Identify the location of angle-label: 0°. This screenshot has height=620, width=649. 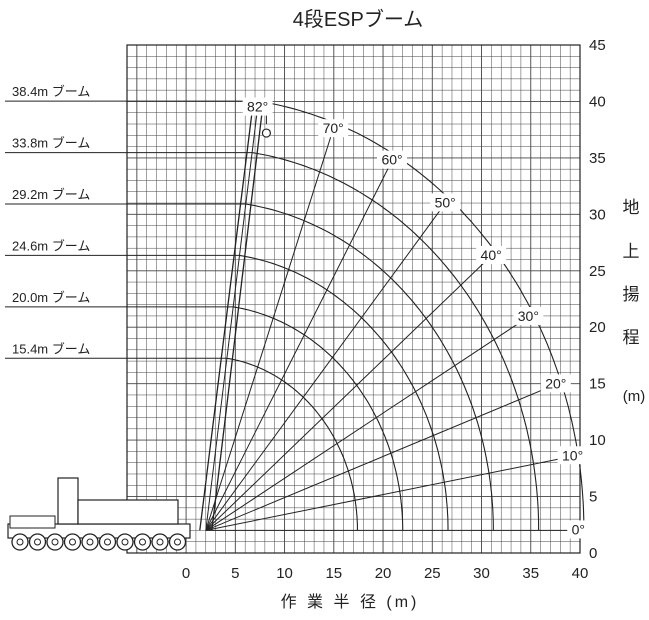
(578, 529).